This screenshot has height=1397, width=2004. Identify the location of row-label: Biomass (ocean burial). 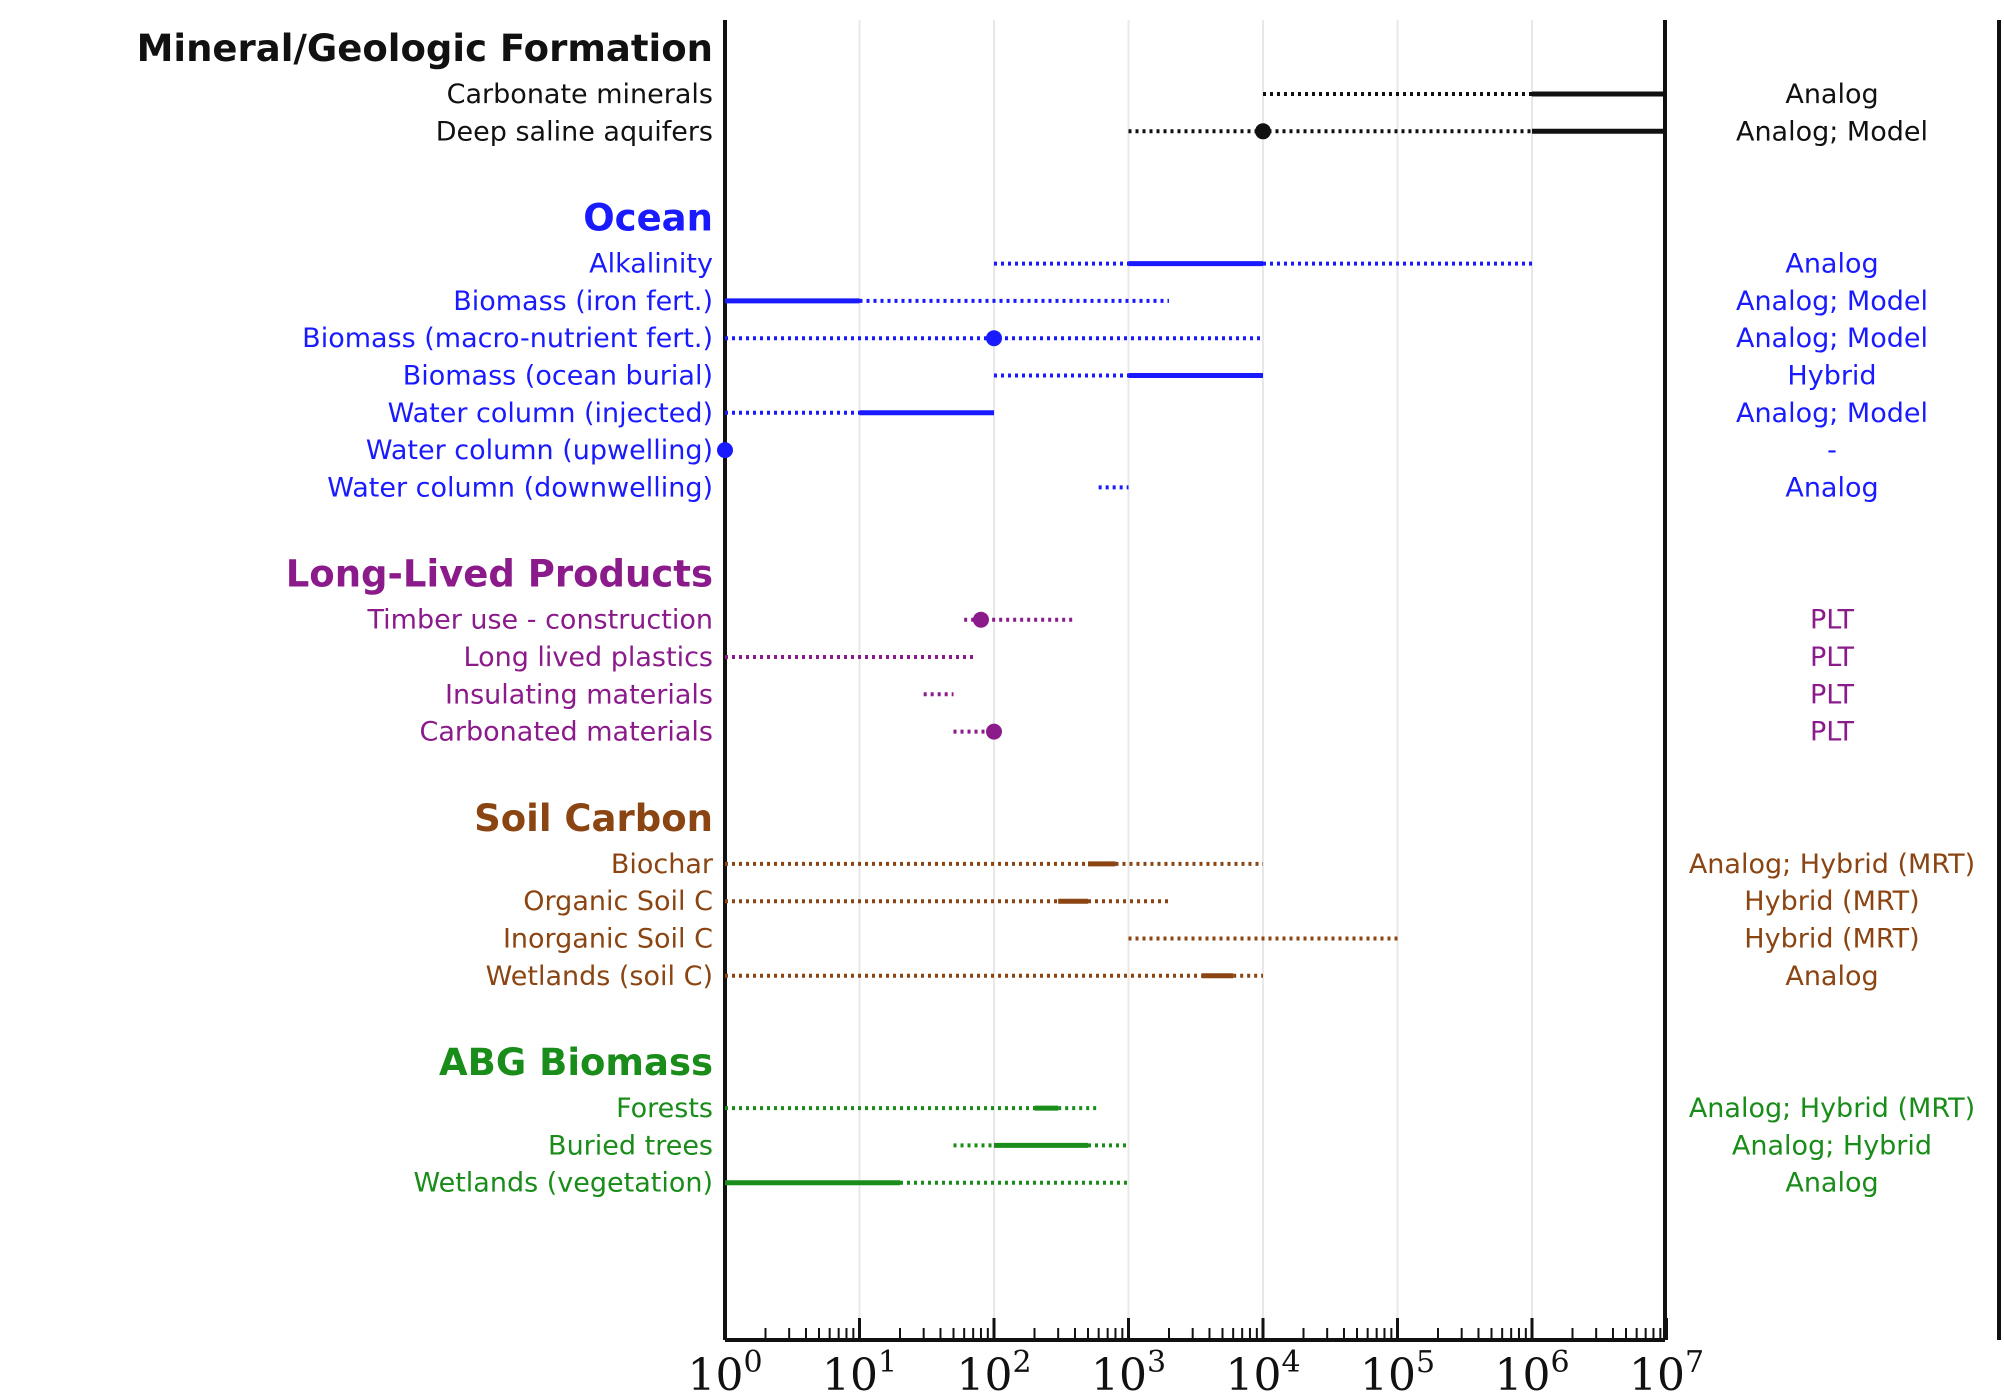
(558, 376).